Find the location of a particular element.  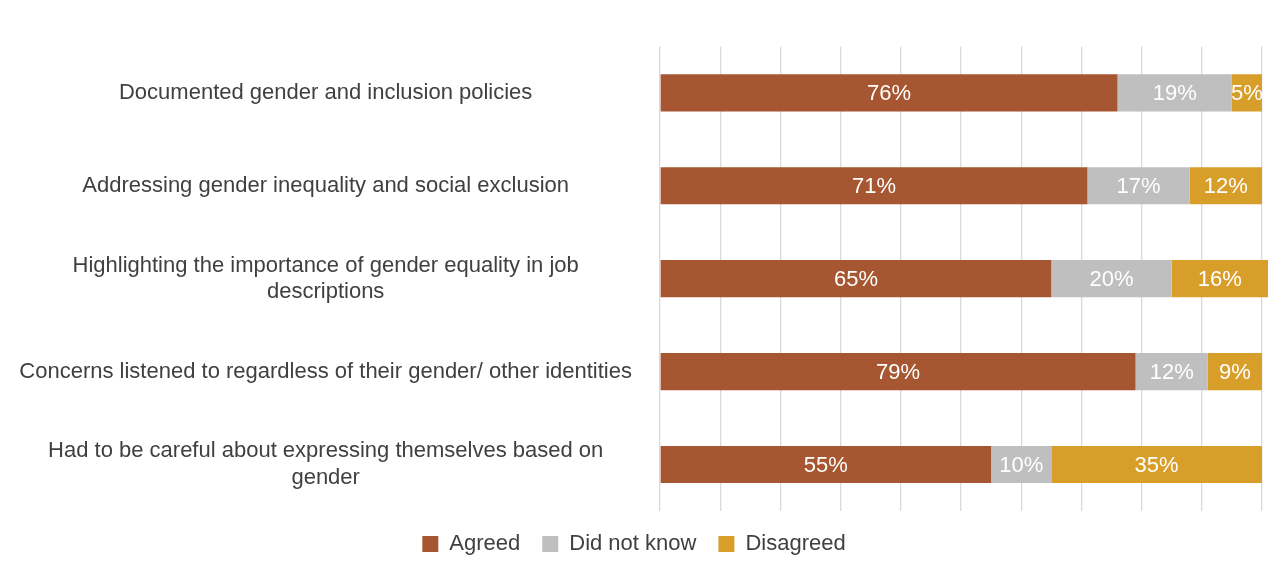

y-tick-label: Highlighting the importance of gender equality in job descriptions is located at coordinates (325, 277).